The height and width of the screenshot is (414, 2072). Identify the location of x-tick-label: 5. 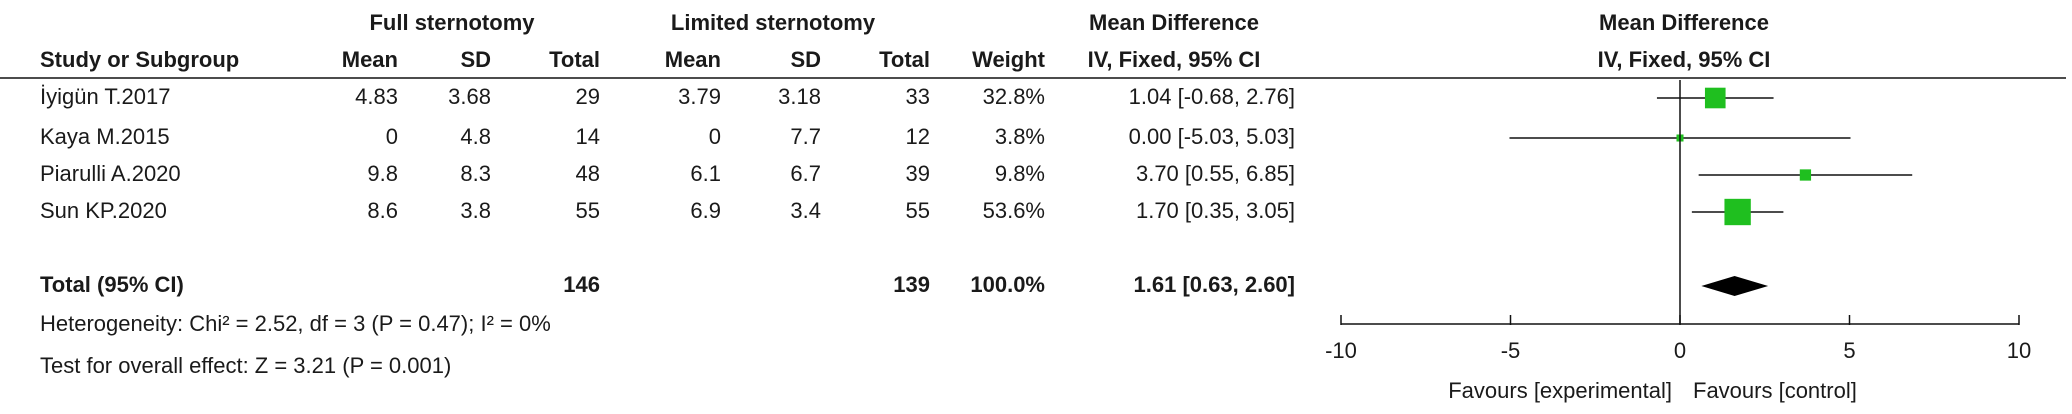
(1849, 350).